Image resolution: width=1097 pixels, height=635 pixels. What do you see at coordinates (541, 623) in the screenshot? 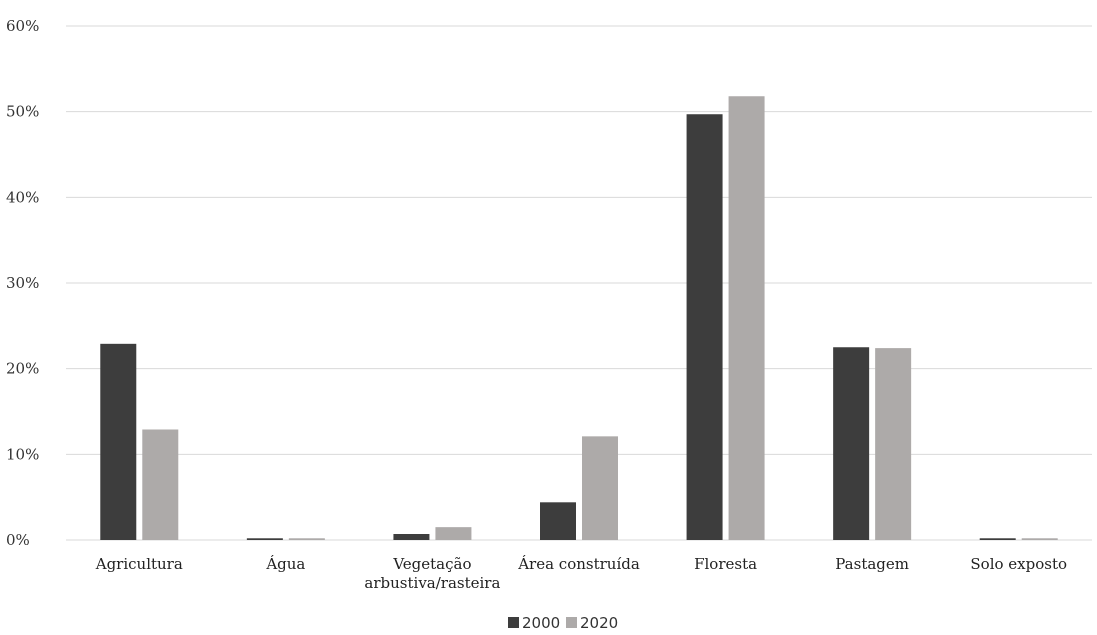
I see `legend-label-2000: 2000` at bounding box center [541, 623].